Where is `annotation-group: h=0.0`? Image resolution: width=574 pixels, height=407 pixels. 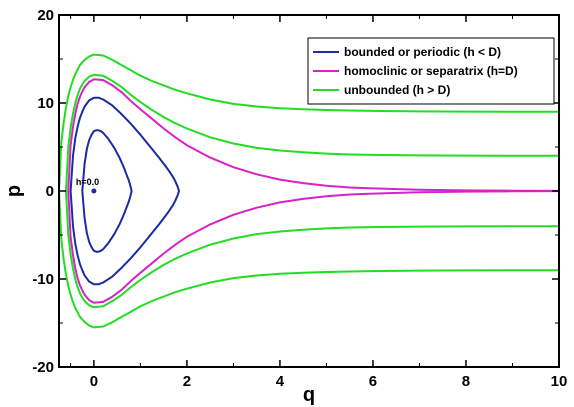
annotation-group: h=0.0 is located at coordinates (87, 185).